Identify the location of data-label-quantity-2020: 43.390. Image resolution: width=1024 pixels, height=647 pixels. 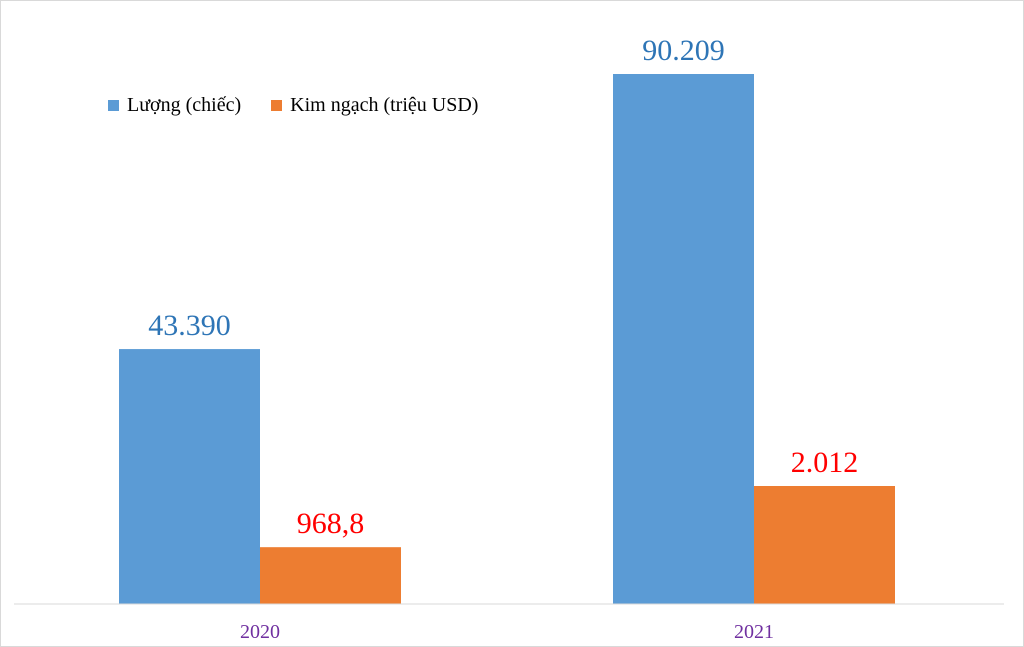
(189, 325).